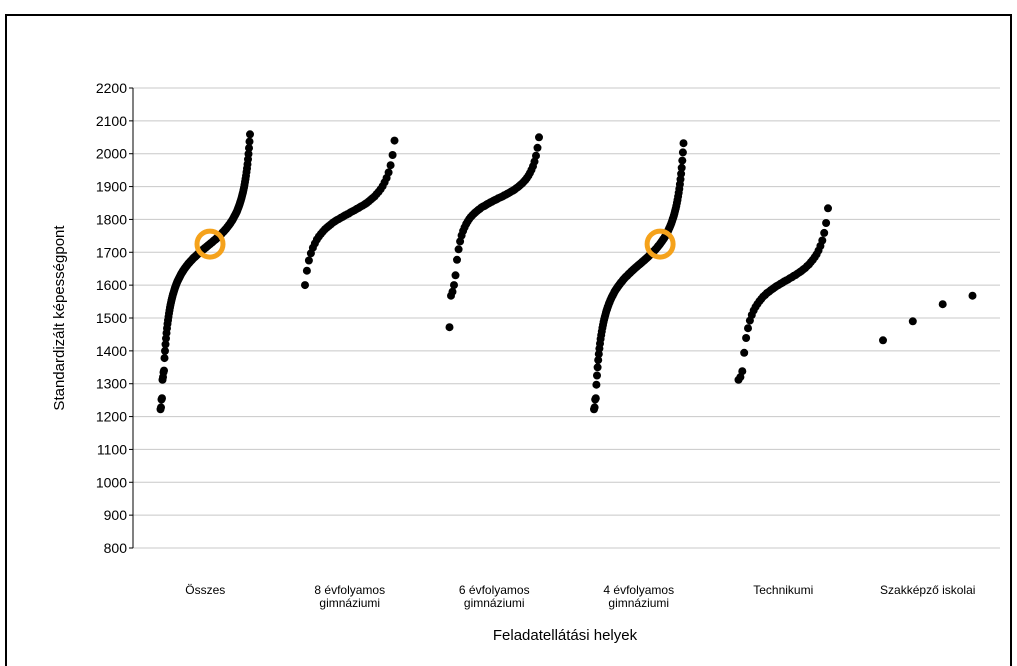  I want to click on category-label: 4 évfolyamos, so click(638, 590).